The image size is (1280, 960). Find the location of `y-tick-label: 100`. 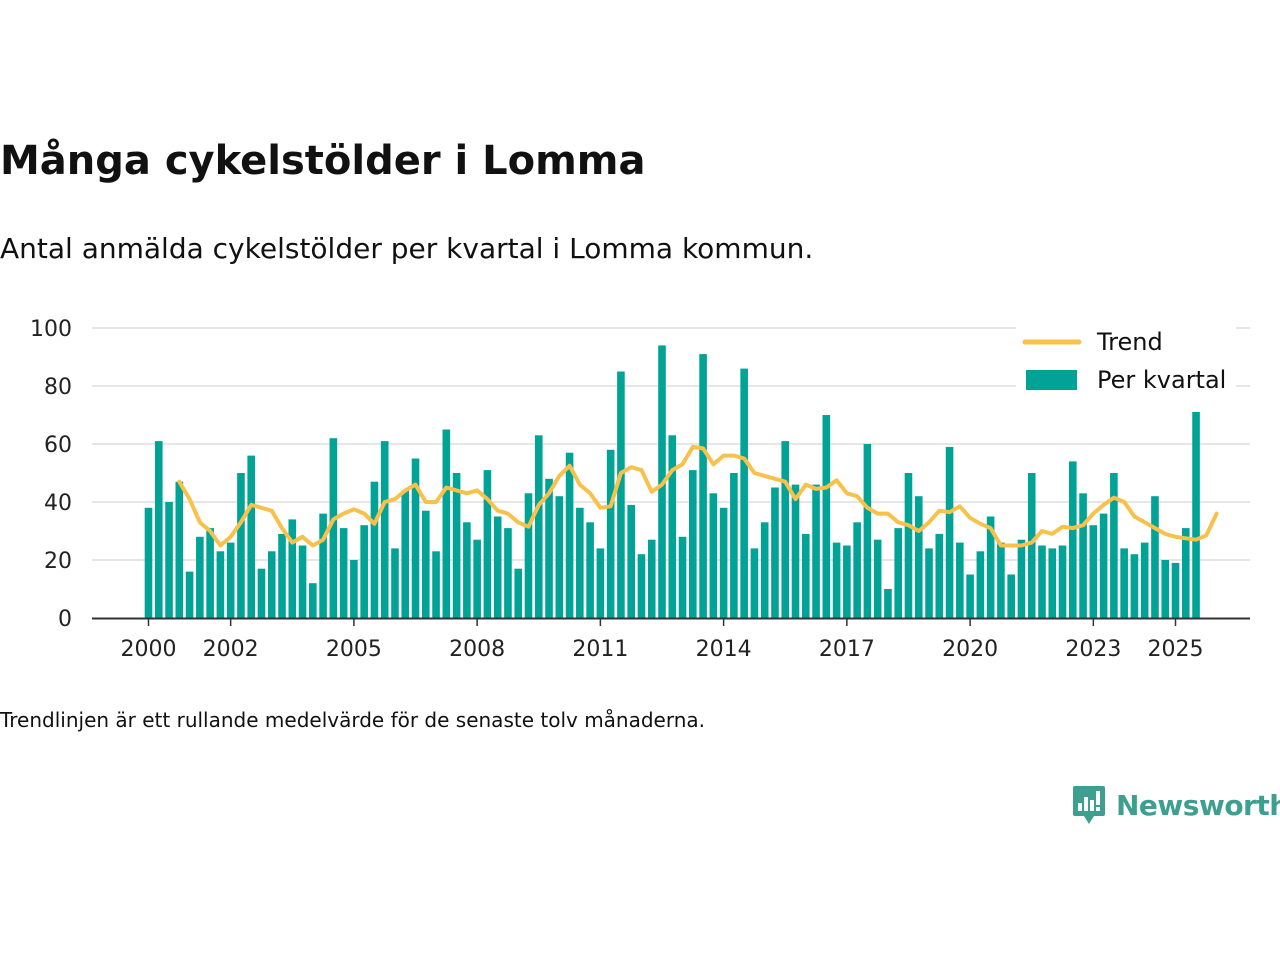

y-tick-label: 100 is located at coordinates (51, 329).